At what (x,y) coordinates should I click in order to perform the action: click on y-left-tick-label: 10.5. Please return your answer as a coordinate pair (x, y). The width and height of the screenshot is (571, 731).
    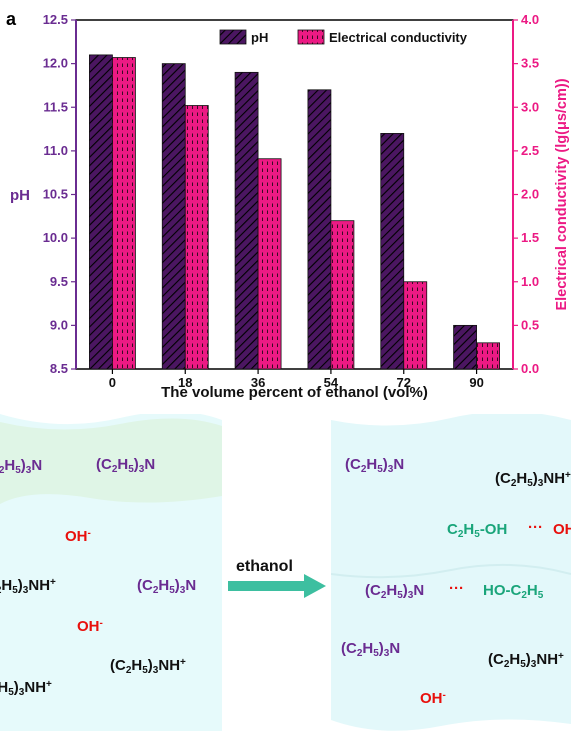
    Looking at the image, I should click on (55, 194).